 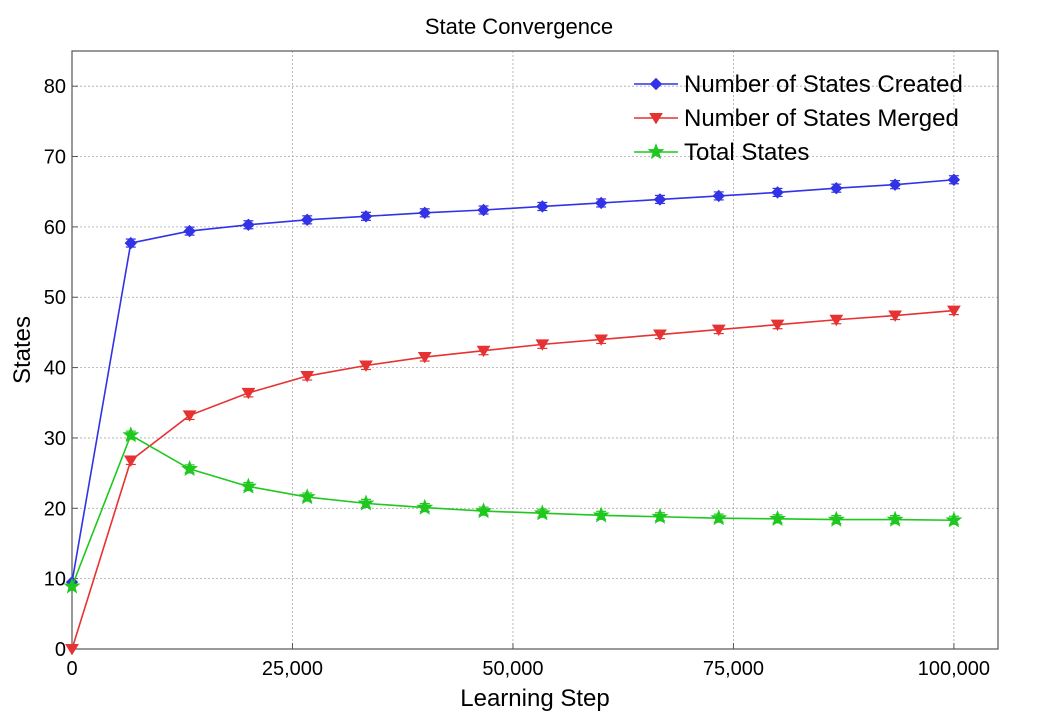 What do you see at coordinates (71, 669) in the screenshot?
I see `x-tick-label: 0` at bounding box center [71, 669].